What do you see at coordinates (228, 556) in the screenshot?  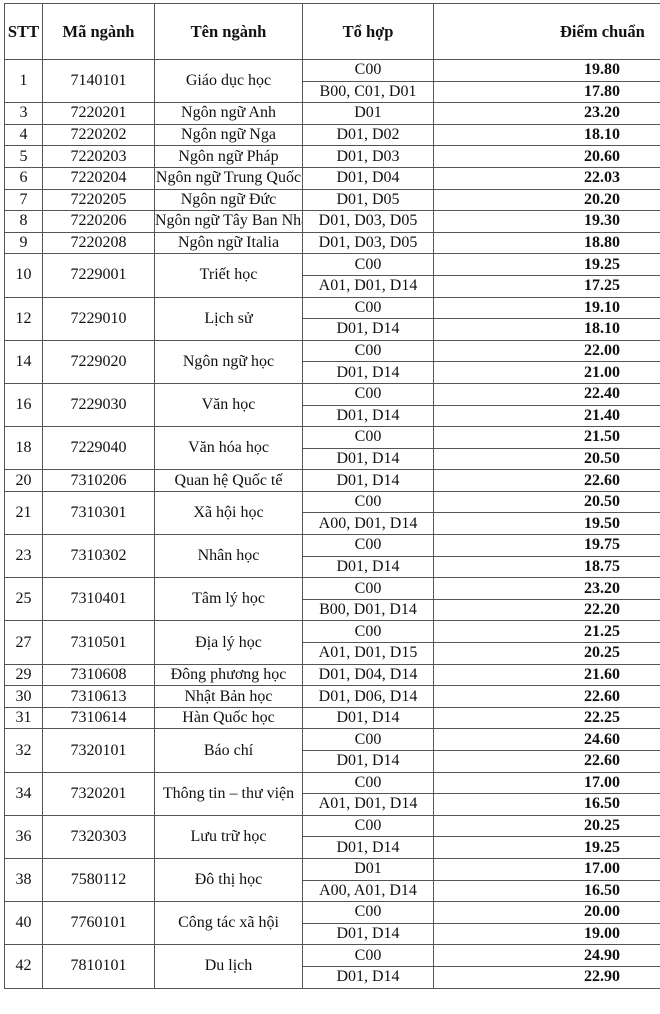 I see `cell-name: Nhân học` at bounding box center [228, 556].